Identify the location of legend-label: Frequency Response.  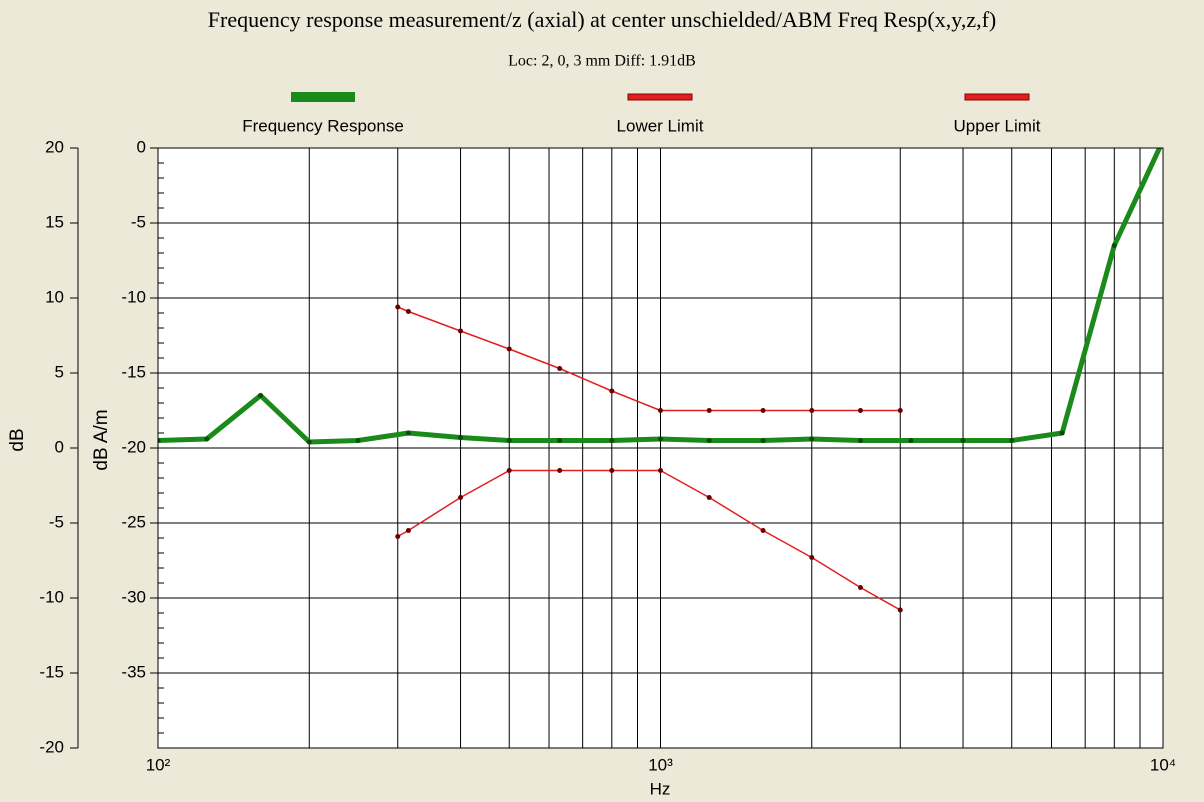
(323, 125).